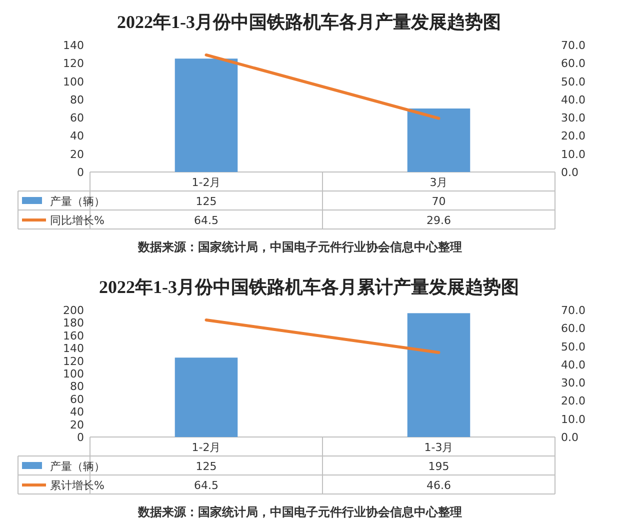 The image size is (618, 527). I want to click on data-label: 70, so click(439, 201).